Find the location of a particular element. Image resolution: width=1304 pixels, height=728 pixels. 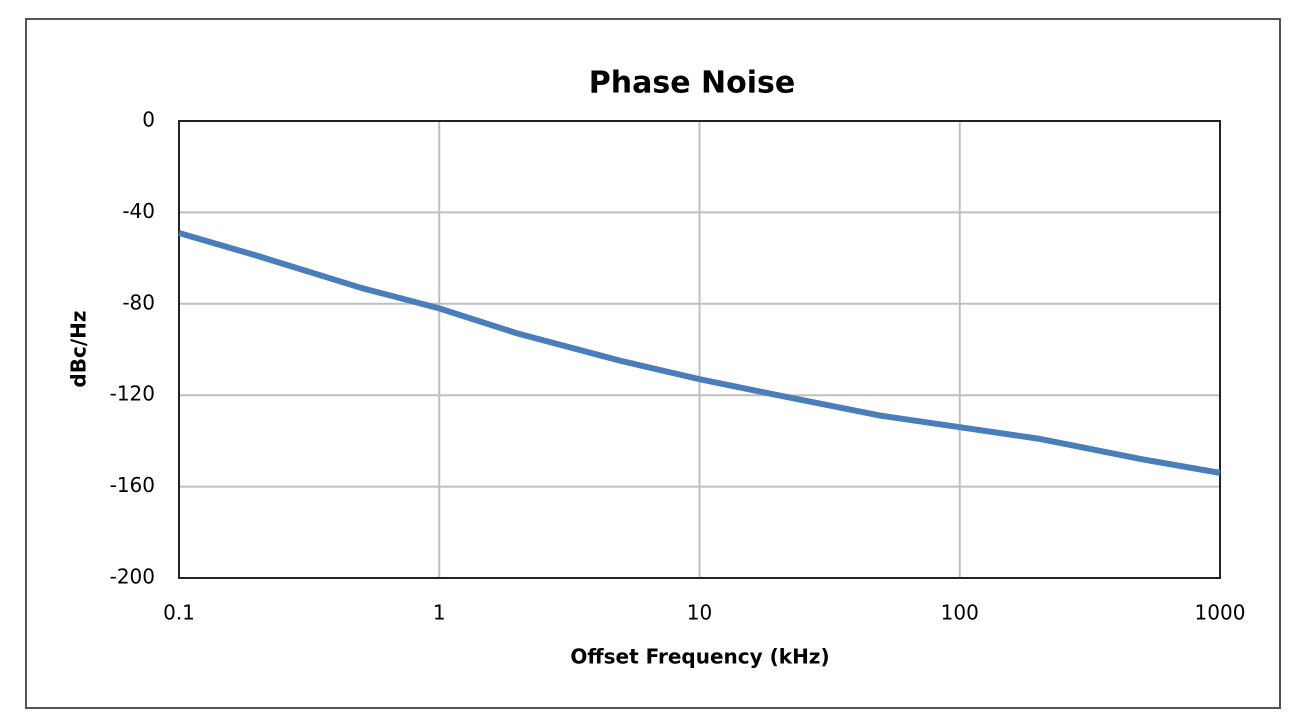

x-tick-label: 1000 is located at coordinates (1220, 613).